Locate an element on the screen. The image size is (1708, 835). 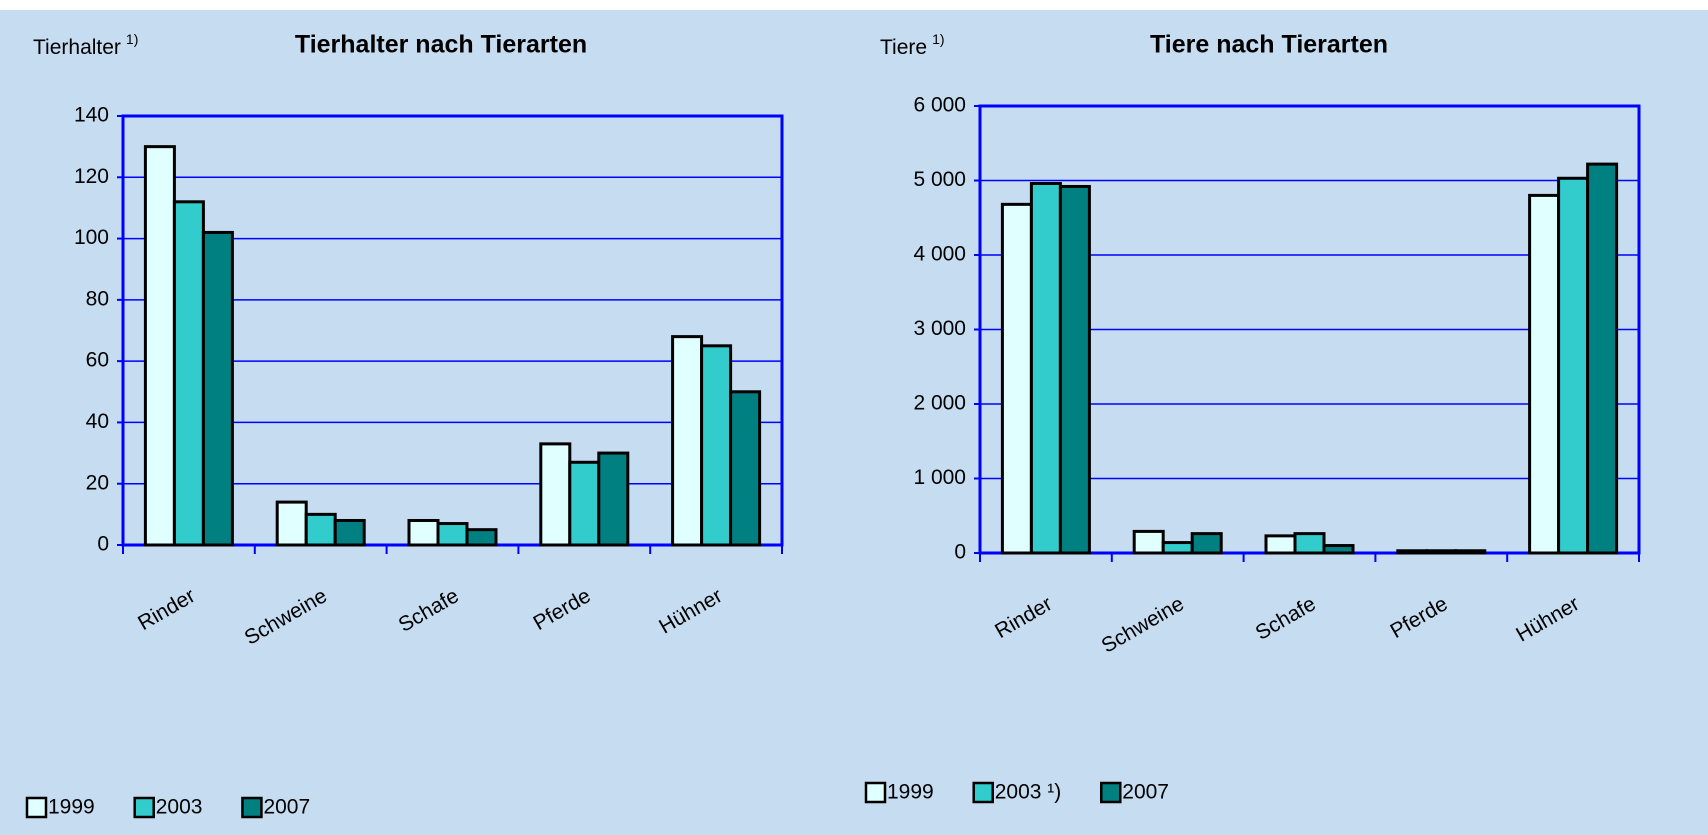
y-axis-label: Tiere 1) is located at coordinates (912, 45).